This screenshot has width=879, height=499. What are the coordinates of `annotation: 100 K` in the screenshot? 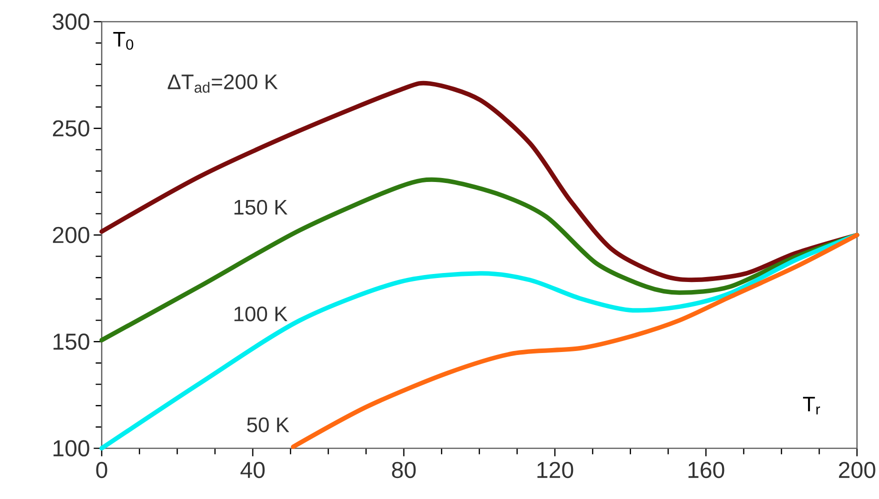 It's located at (261, 314).